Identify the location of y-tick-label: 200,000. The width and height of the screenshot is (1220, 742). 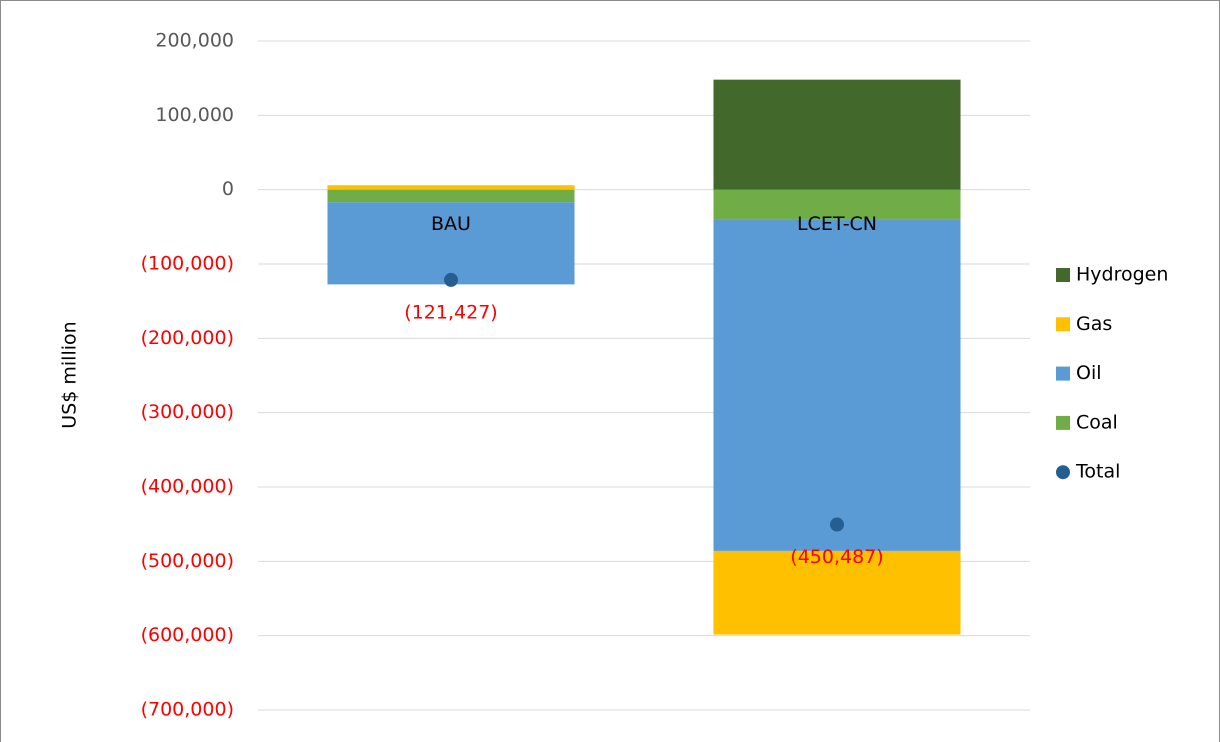
(194, 41).